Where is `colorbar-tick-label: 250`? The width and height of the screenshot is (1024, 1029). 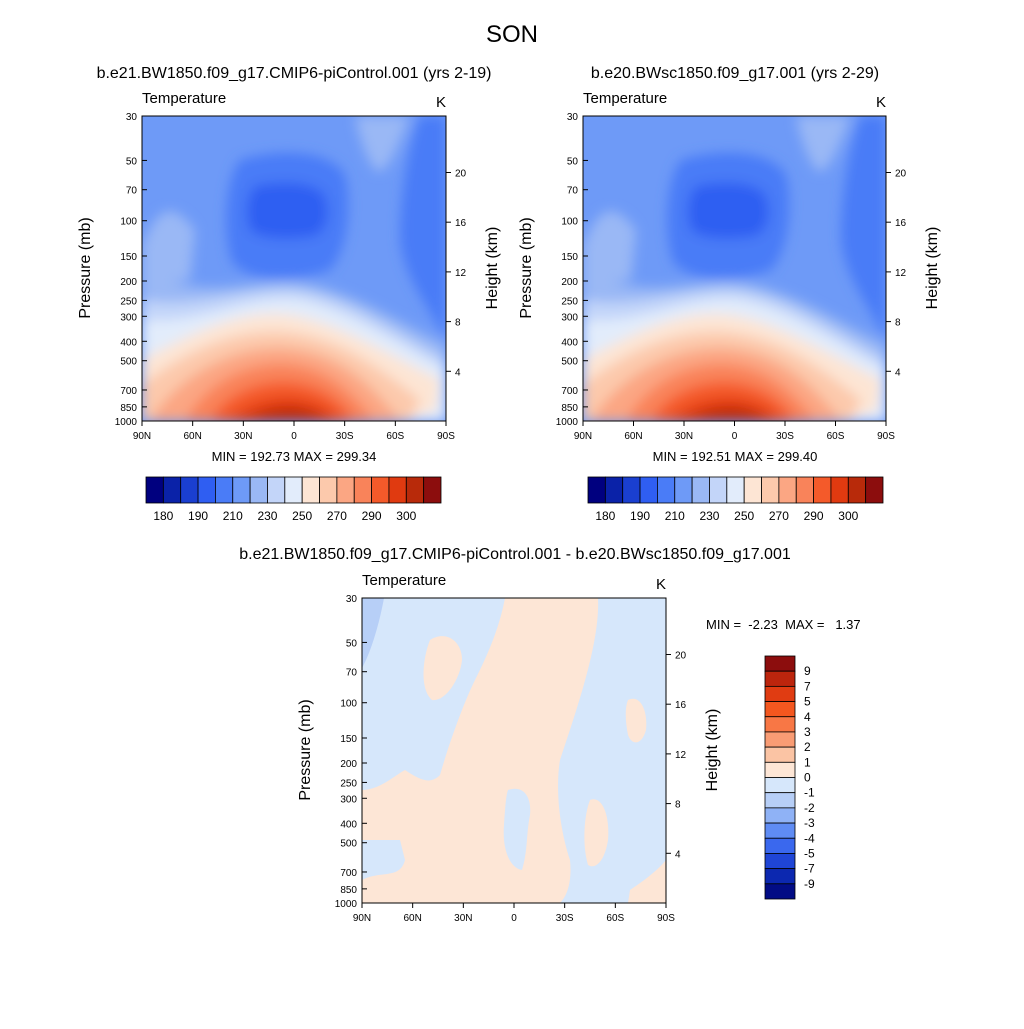 colorbar-tick-label: 250 is located at coordinates (744, 516).